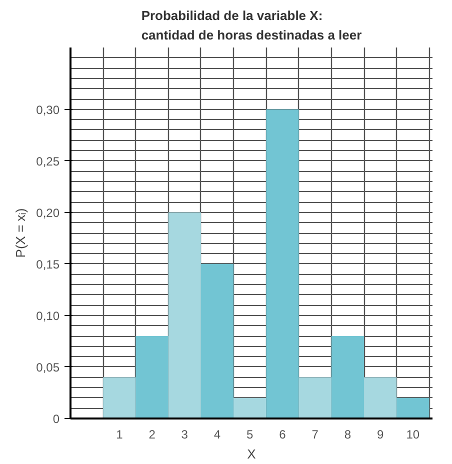 The height and width of the screenshot is (464, 452). I want to click on chart-title: Probabilidad de la variable X: cantidad de horas destinadas a leer, so click(251, 25).